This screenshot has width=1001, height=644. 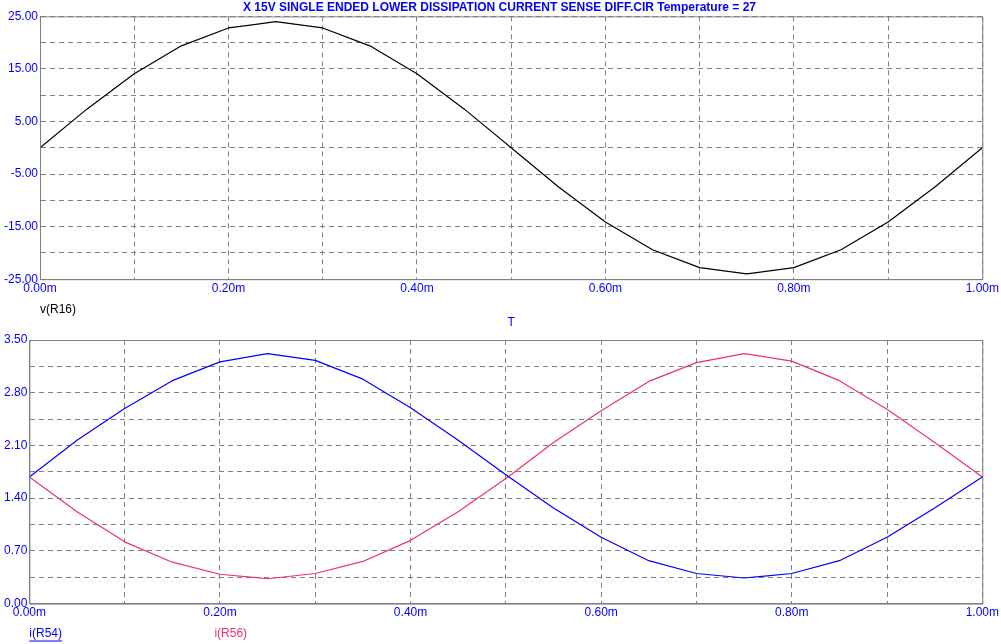 What do you see at coordinates (16, 444) in the screenshot?
I see `y-tick-label: 2.10` at bounding box center [16, 444].